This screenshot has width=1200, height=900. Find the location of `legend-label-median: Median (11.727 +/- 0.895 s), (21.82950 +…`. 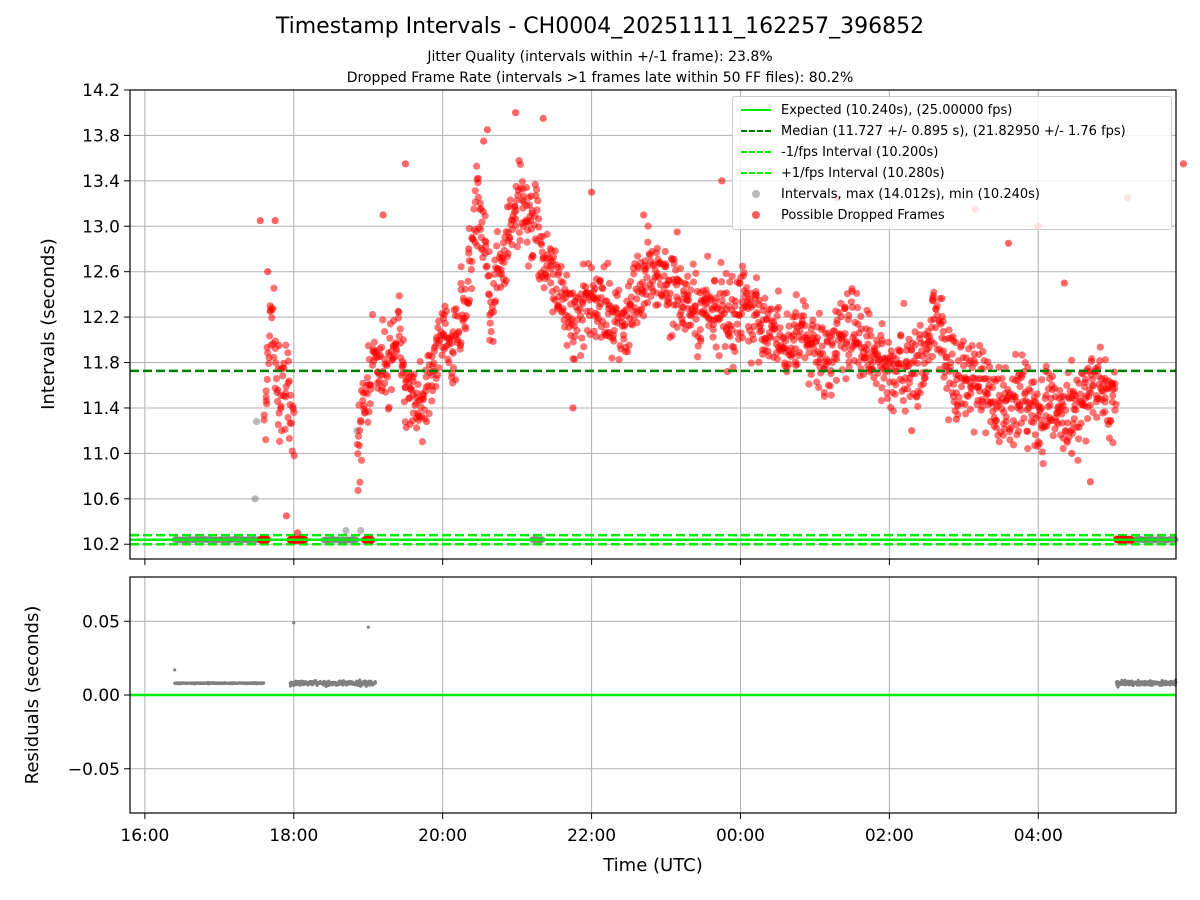

legend-label-median: Median (11.727 +/- 0.895 s), (21.82950 +… is located at coordinates (953, 131).